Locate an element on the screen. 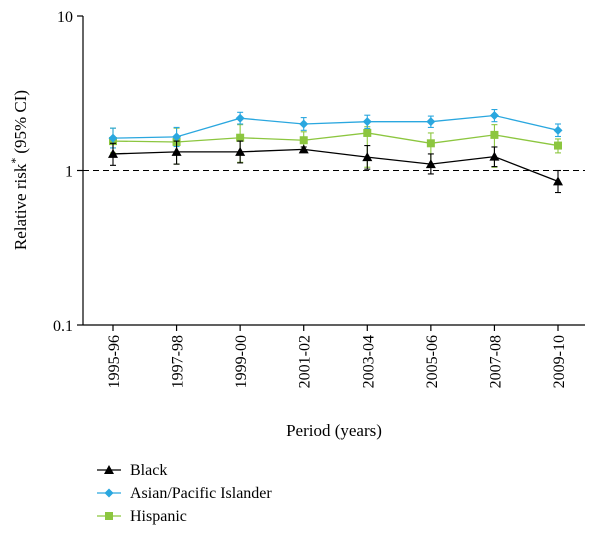 This screenshot has height=537, width=604. x-tick-label: 2003-04 is located at coordinates (368, 361).